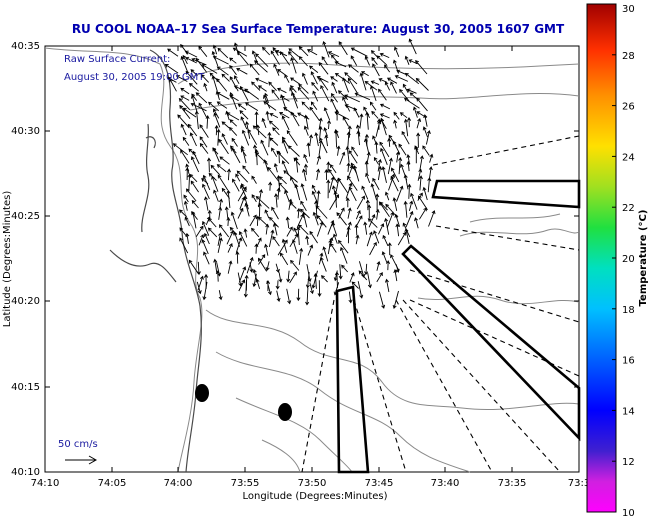 This screenshot has height=518, width=651. Describe the element at coordinates (628, 411) in the screenshot. I see `colorbar-tick-label: 14` at that location.